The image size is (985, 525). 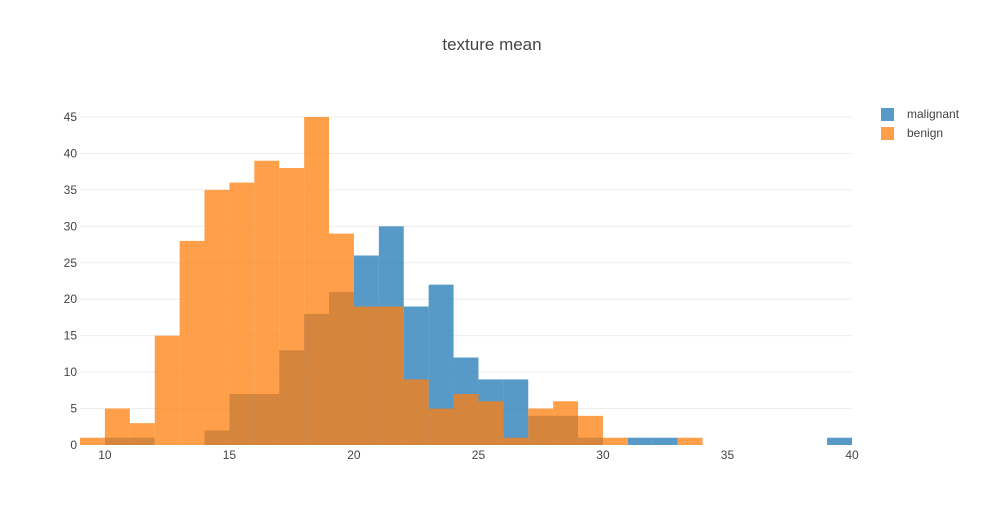 What do you see at coordinates (71, 281) in the screenshot?
I see `y-axis: 0 5 10 15 20 25 30 35 40 45` at bounding box center [71, 281].